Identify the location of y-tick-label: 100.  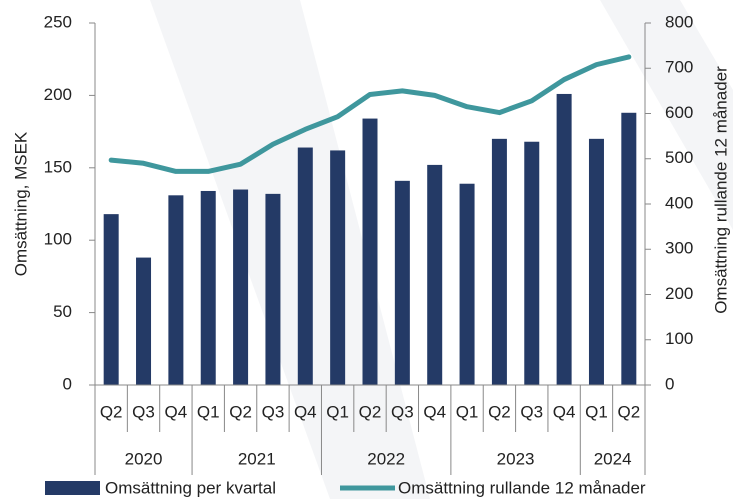
(58, 239).